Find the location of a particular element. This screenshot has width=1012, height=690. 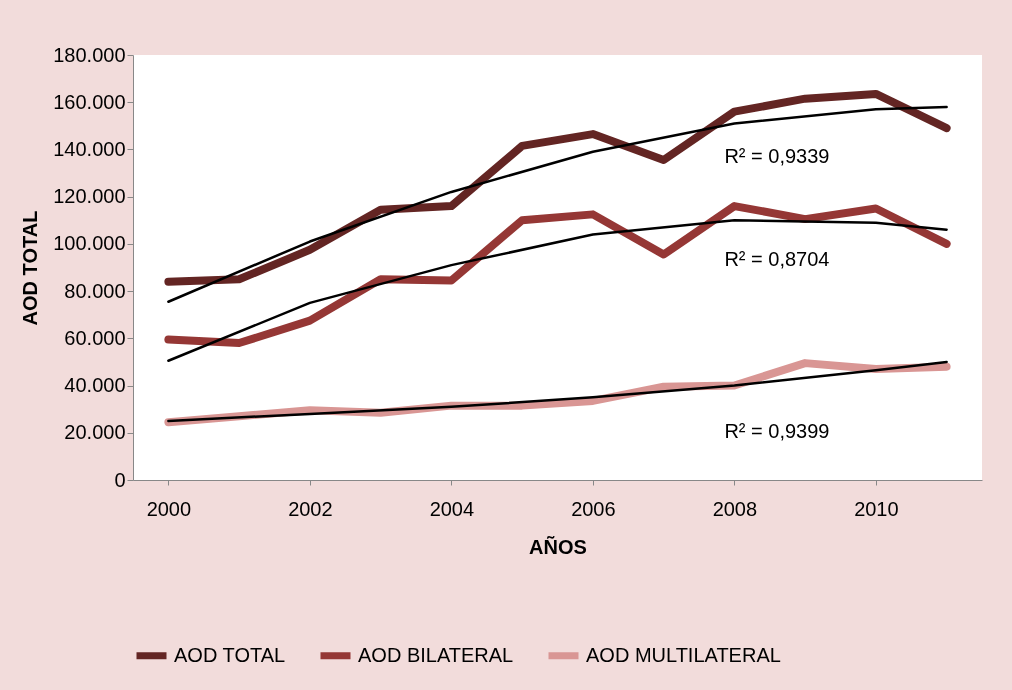

x-tick-label: 2002 is located at coordinates (310, 508).